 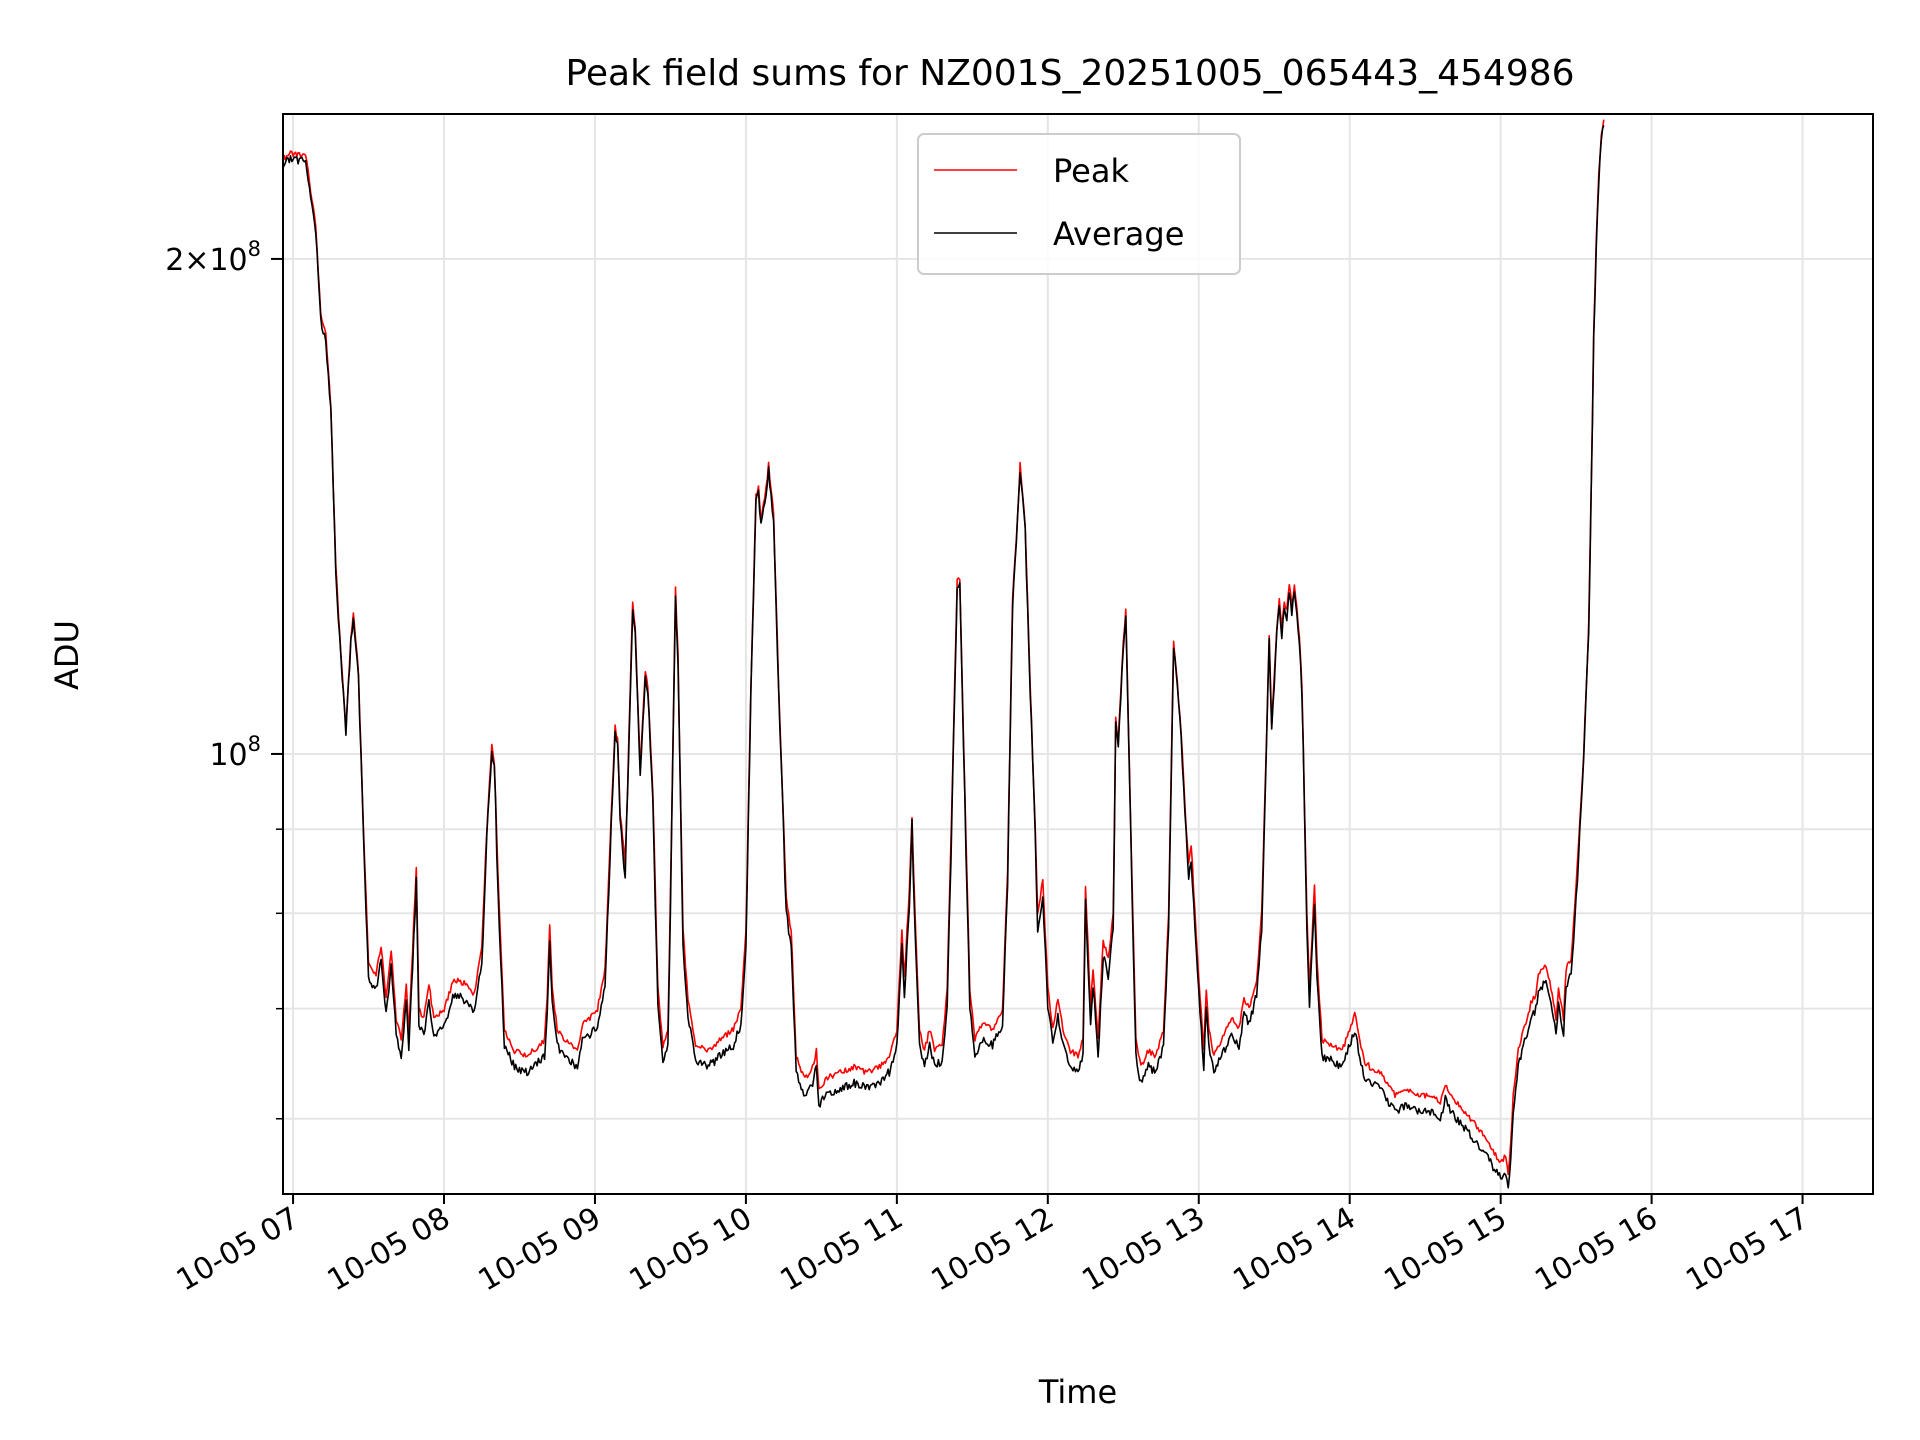 I want to click on y-tick-label: 108, so click(x=235, y=752).